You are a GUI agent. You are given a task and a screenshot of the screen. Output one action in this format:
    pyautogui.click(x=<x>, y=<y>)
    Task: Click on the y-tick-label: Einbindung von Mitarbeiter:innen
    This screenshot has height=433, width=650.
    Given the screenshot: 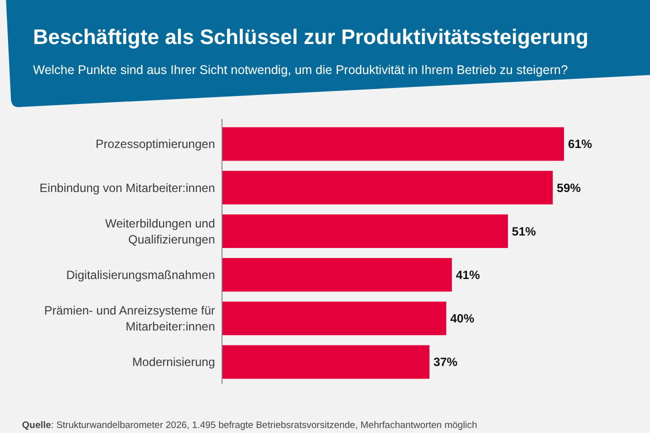 What is the action you would take?
    pyautogui.click(x=127, y=187)
    